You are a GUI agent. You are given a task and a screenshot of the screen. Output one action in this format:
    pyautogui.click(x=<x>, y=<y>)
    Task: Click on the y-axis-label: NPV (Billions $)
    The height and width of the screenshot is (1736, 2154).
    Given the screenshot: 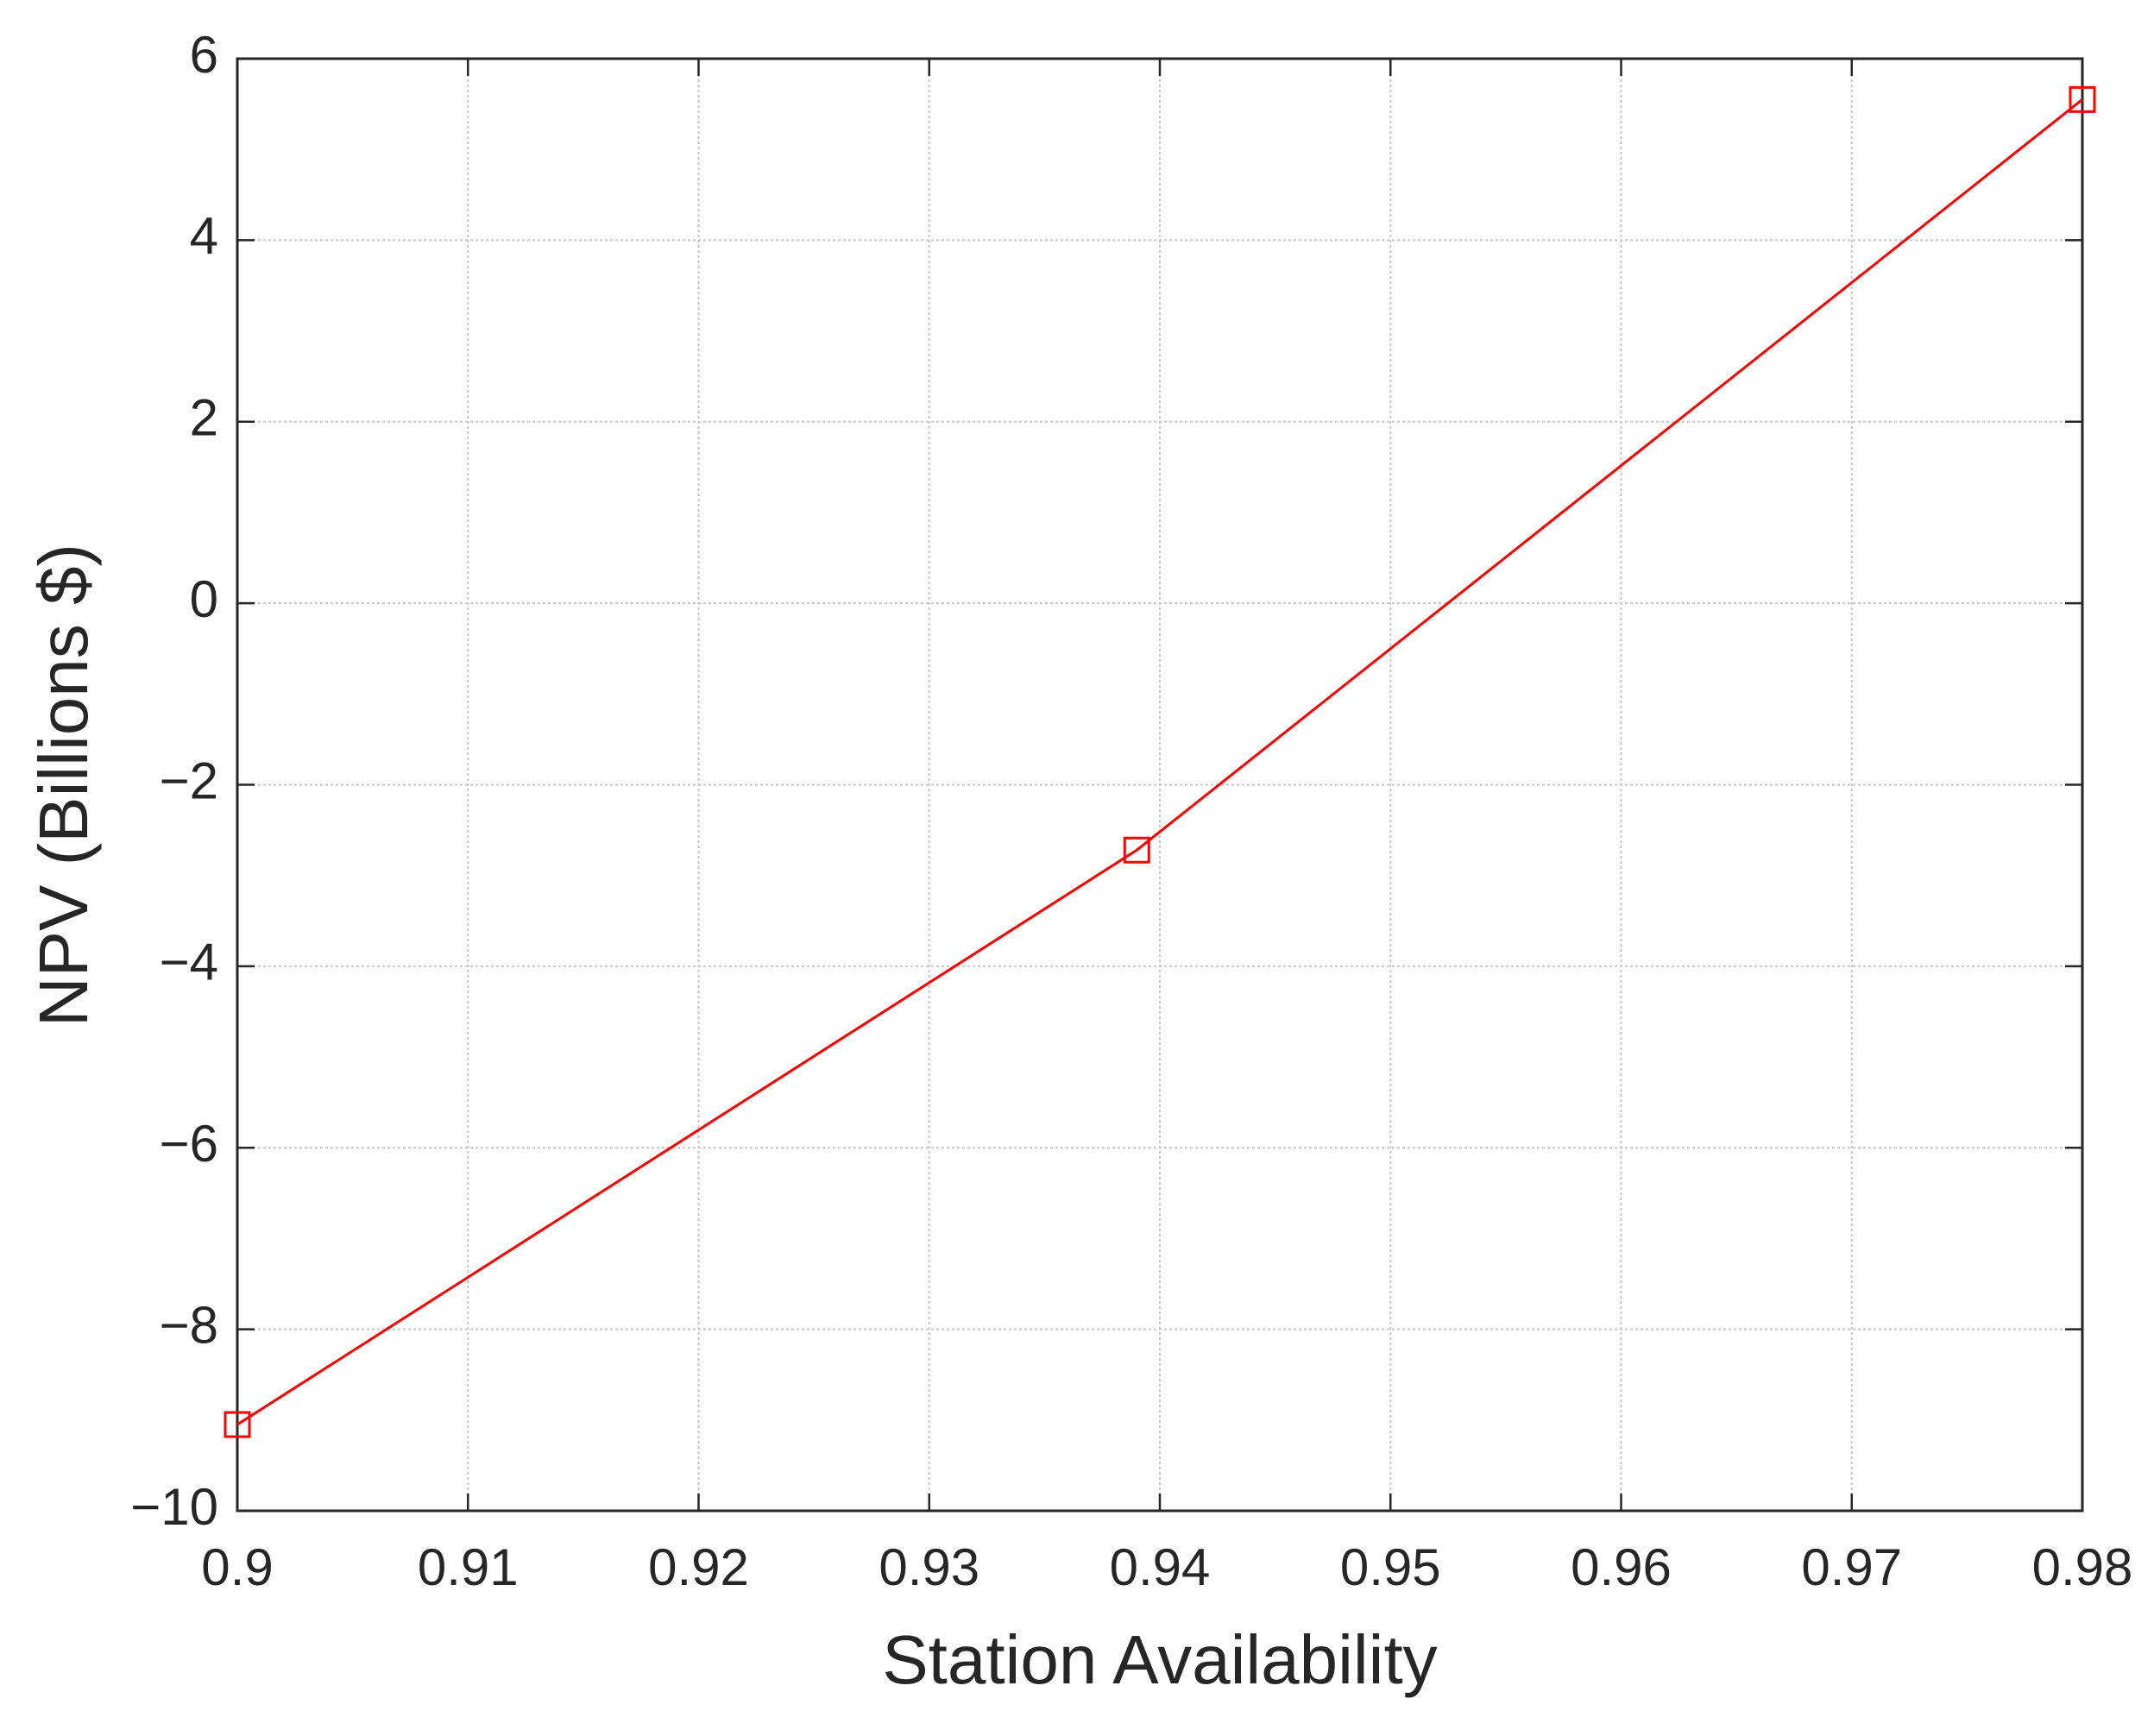 What is the action you would take?
    pyautogui.click(x=63, y=785)
    